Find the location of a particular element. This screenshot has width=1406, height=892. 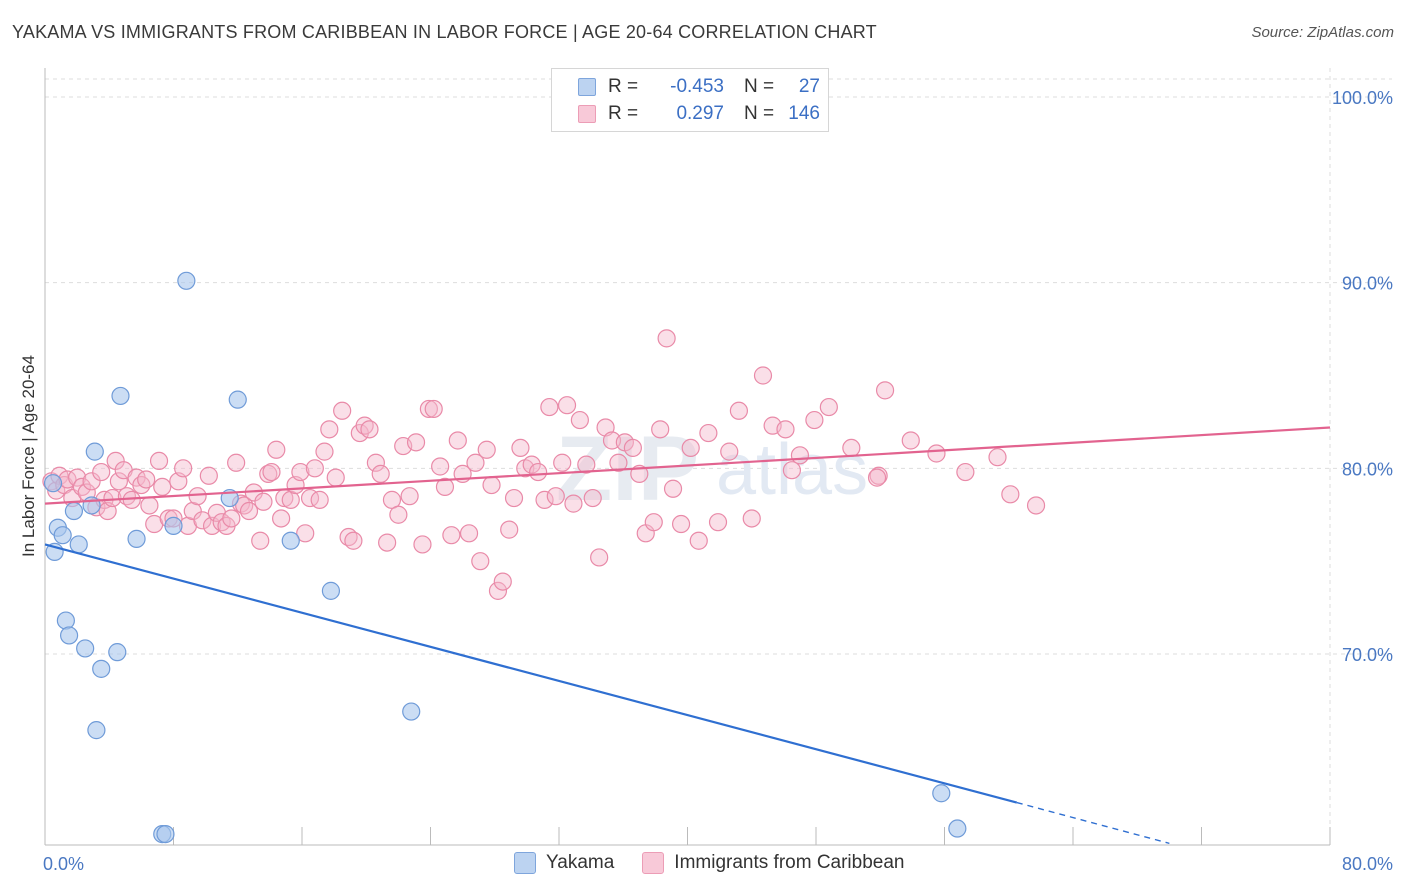

x-tick-label: 0.0% is located at coordinates (63, 864).